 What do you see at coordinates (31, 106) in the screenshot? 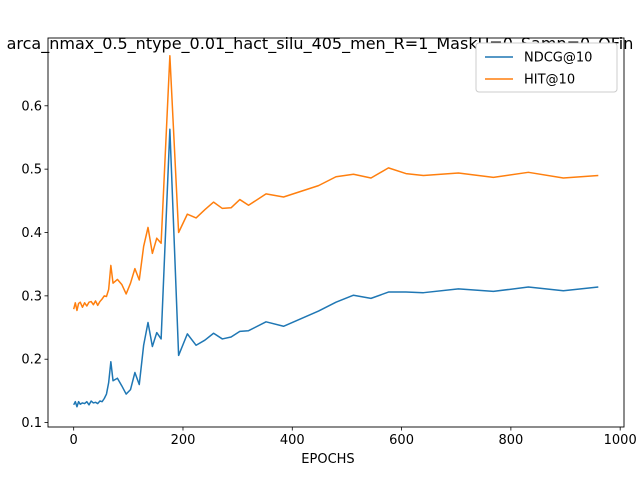
I see `y-tick-label: 0.6` at bounding box center [31, 106].